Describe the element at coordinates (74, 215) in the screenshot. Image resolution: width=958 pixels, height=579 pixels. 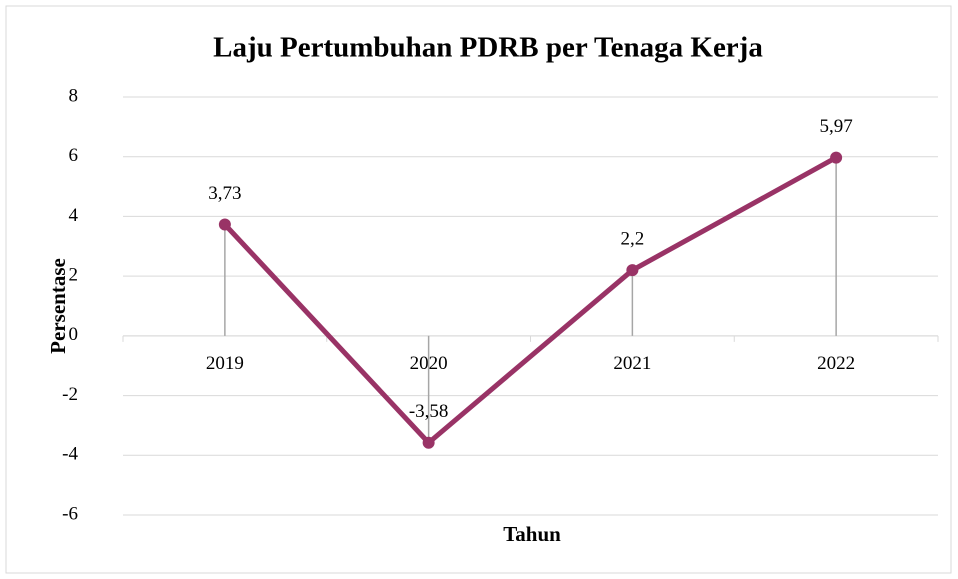
I see `y-tick-label: 4` at that location.